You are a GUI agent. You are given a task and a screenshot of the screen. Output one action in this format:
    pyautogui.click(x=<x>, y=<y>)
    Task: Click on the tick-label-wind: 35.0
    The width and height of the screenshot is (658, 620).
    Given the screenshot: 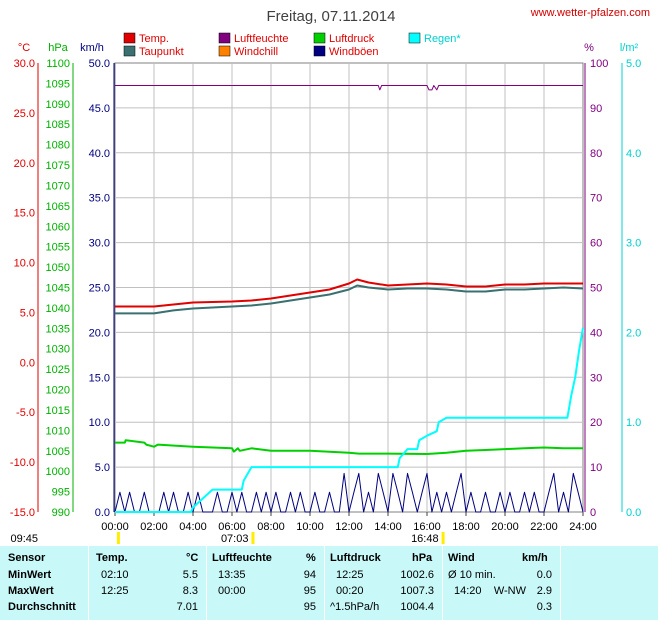 What is the action you would take?
    pyautogui.click(x=99, y=199)
    